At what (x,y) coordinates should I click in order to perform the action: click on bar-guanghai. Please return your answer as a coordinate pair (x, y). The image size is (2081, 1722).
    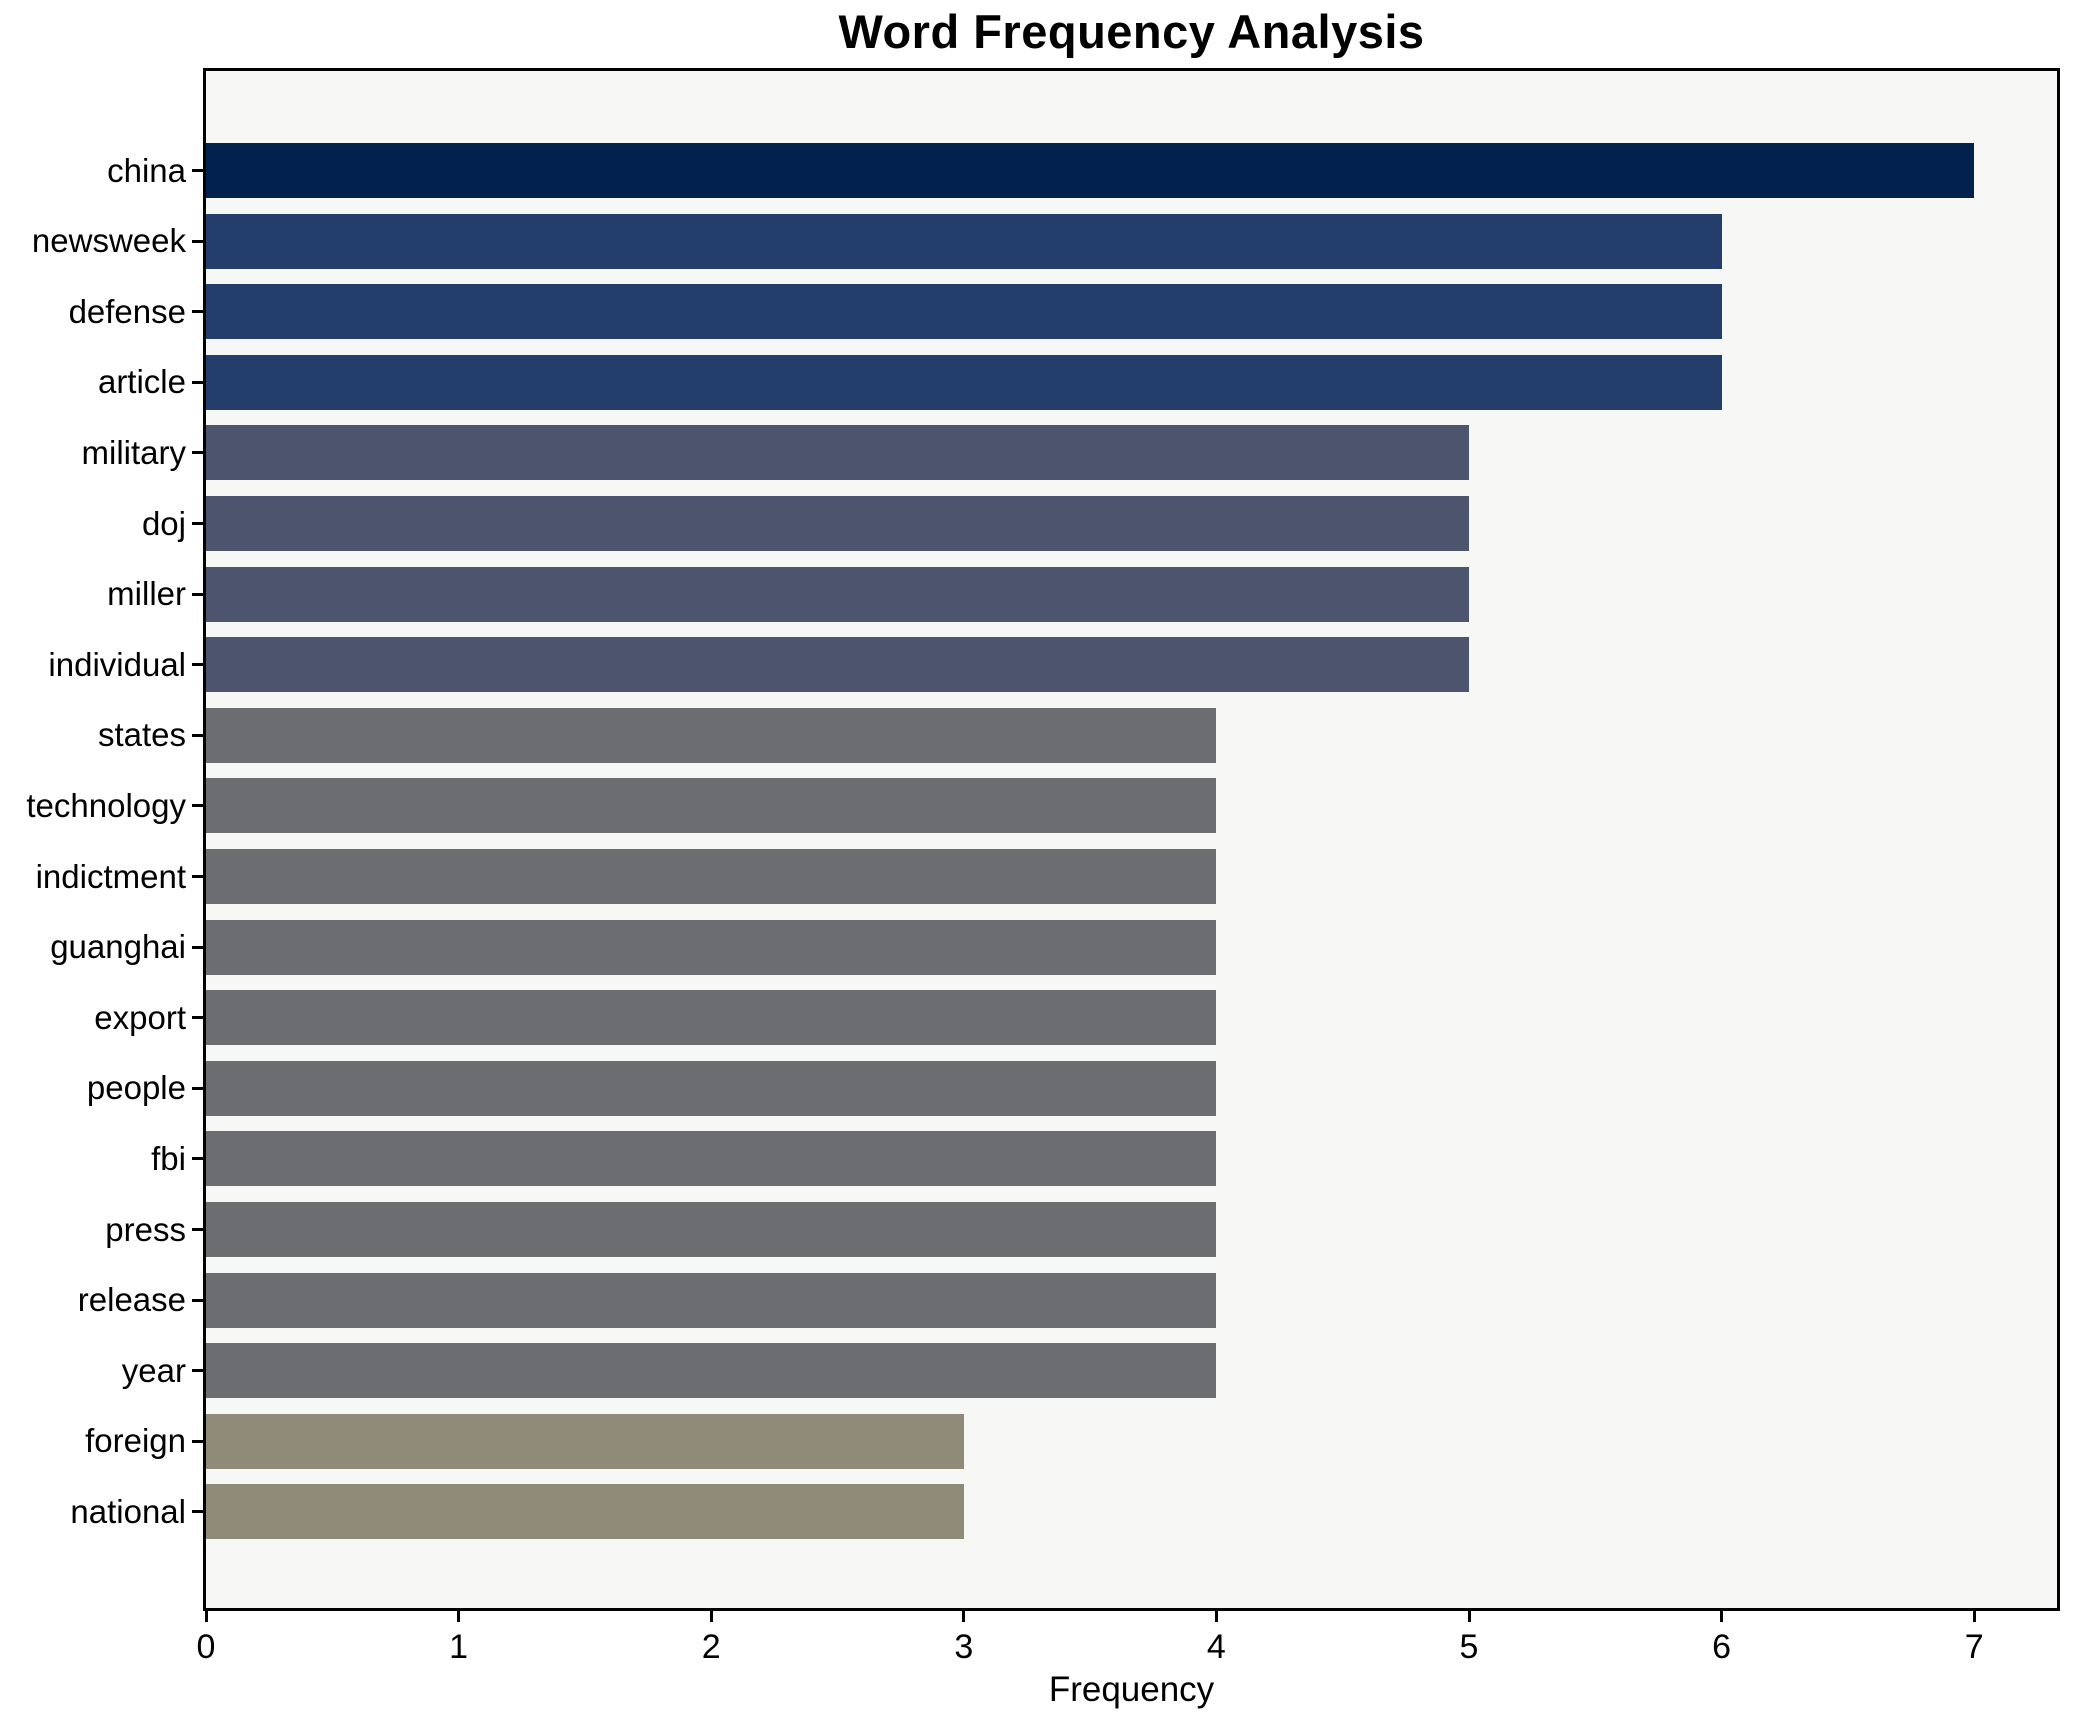
    Looking at the image, I should click on (711, 947).